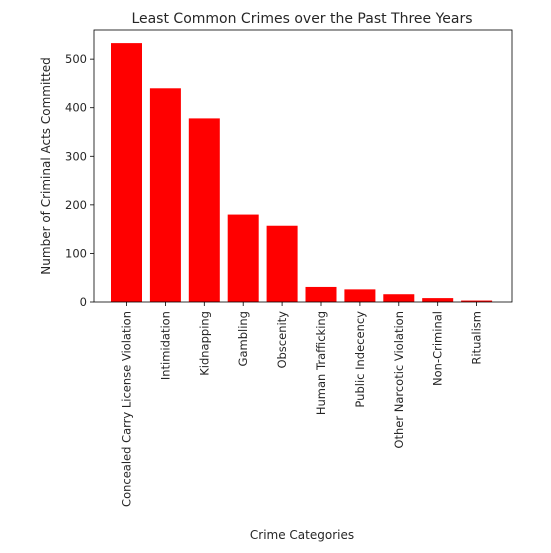 Image resolution: width=551 pixels, height=553 pixels. I want to click on x-axis-label: Crime Categories, so click(302, 535).